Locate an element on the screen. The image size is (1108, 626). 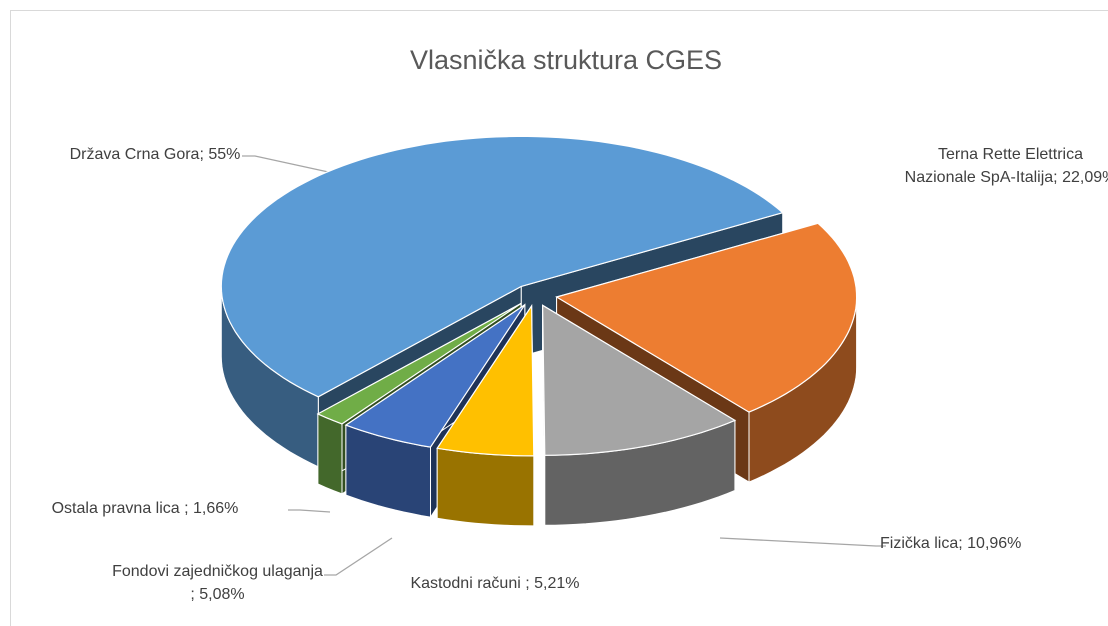
data-label: Država Crna Gora; 55% is located at coordinates (155, 154).